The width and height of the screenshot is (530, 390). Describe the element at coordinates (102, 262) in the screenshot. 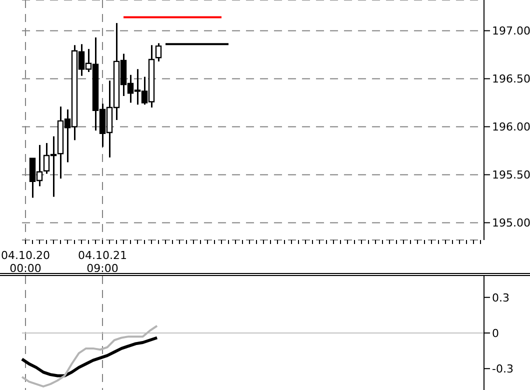

I see `x-tick-label: 04.10.21 09:00` at that location.